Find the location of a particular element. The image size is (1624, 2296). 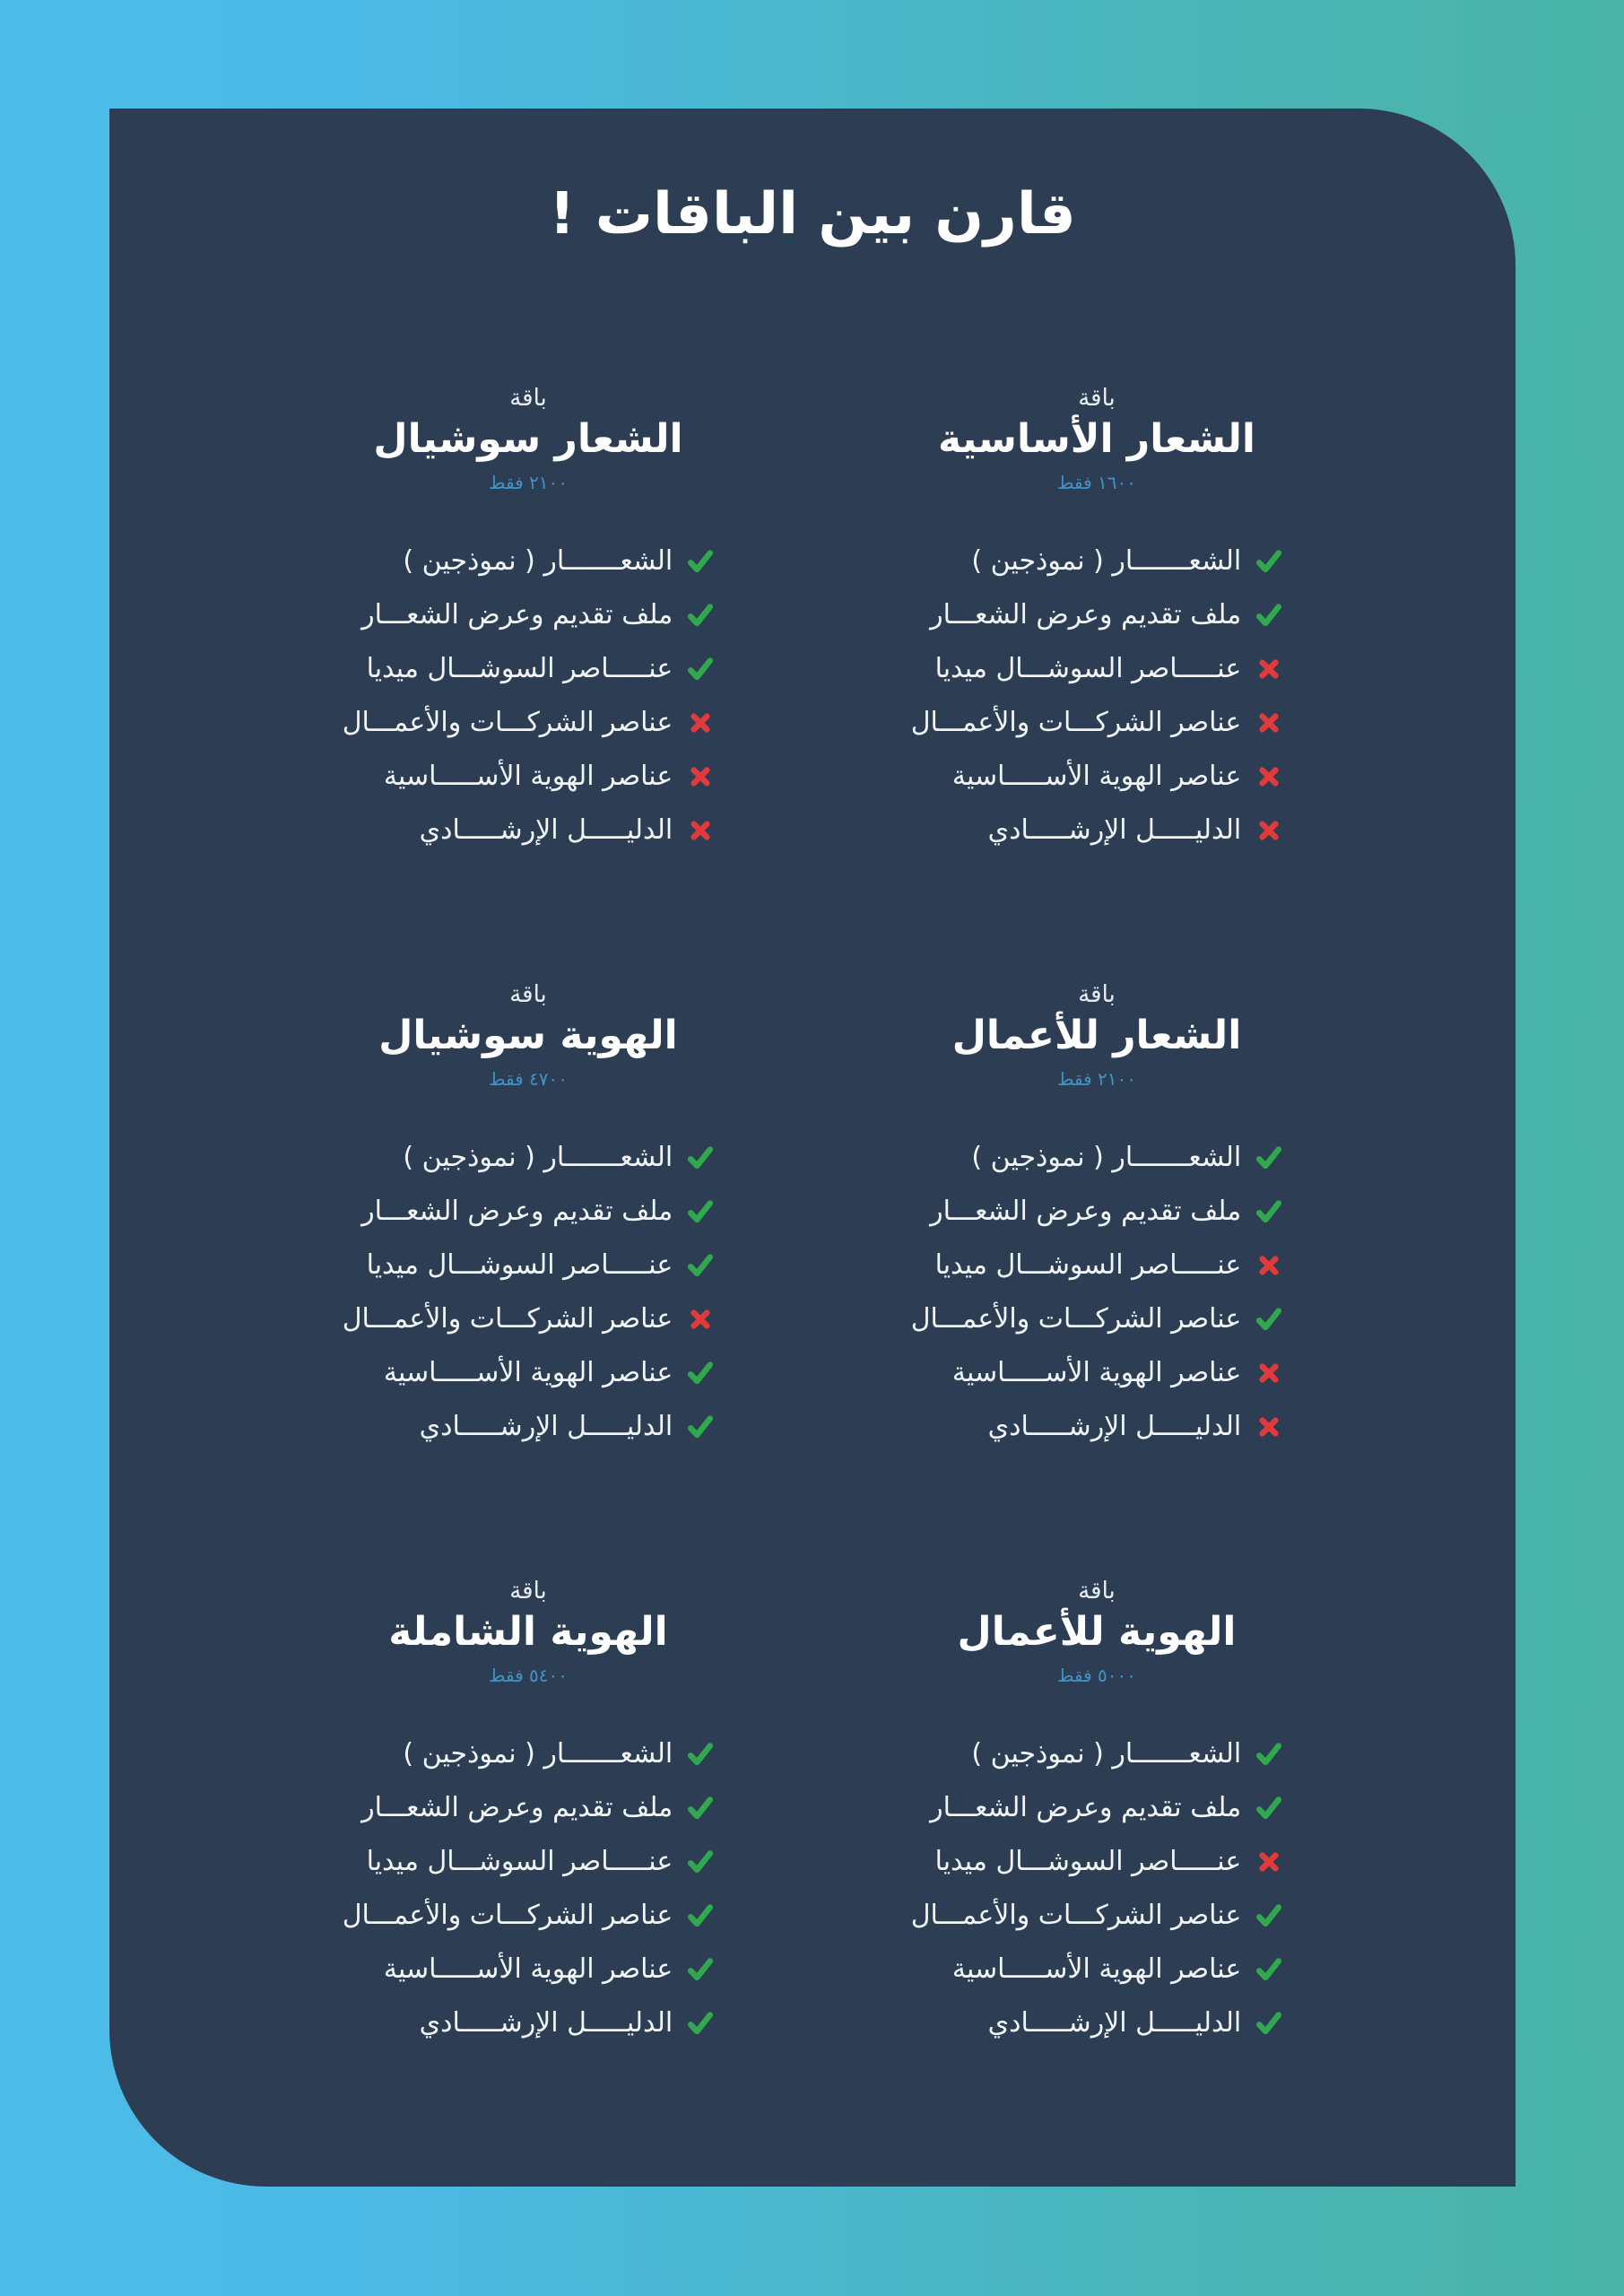

package-name: الشعار سوشيال is located at coordinates (528, 438).